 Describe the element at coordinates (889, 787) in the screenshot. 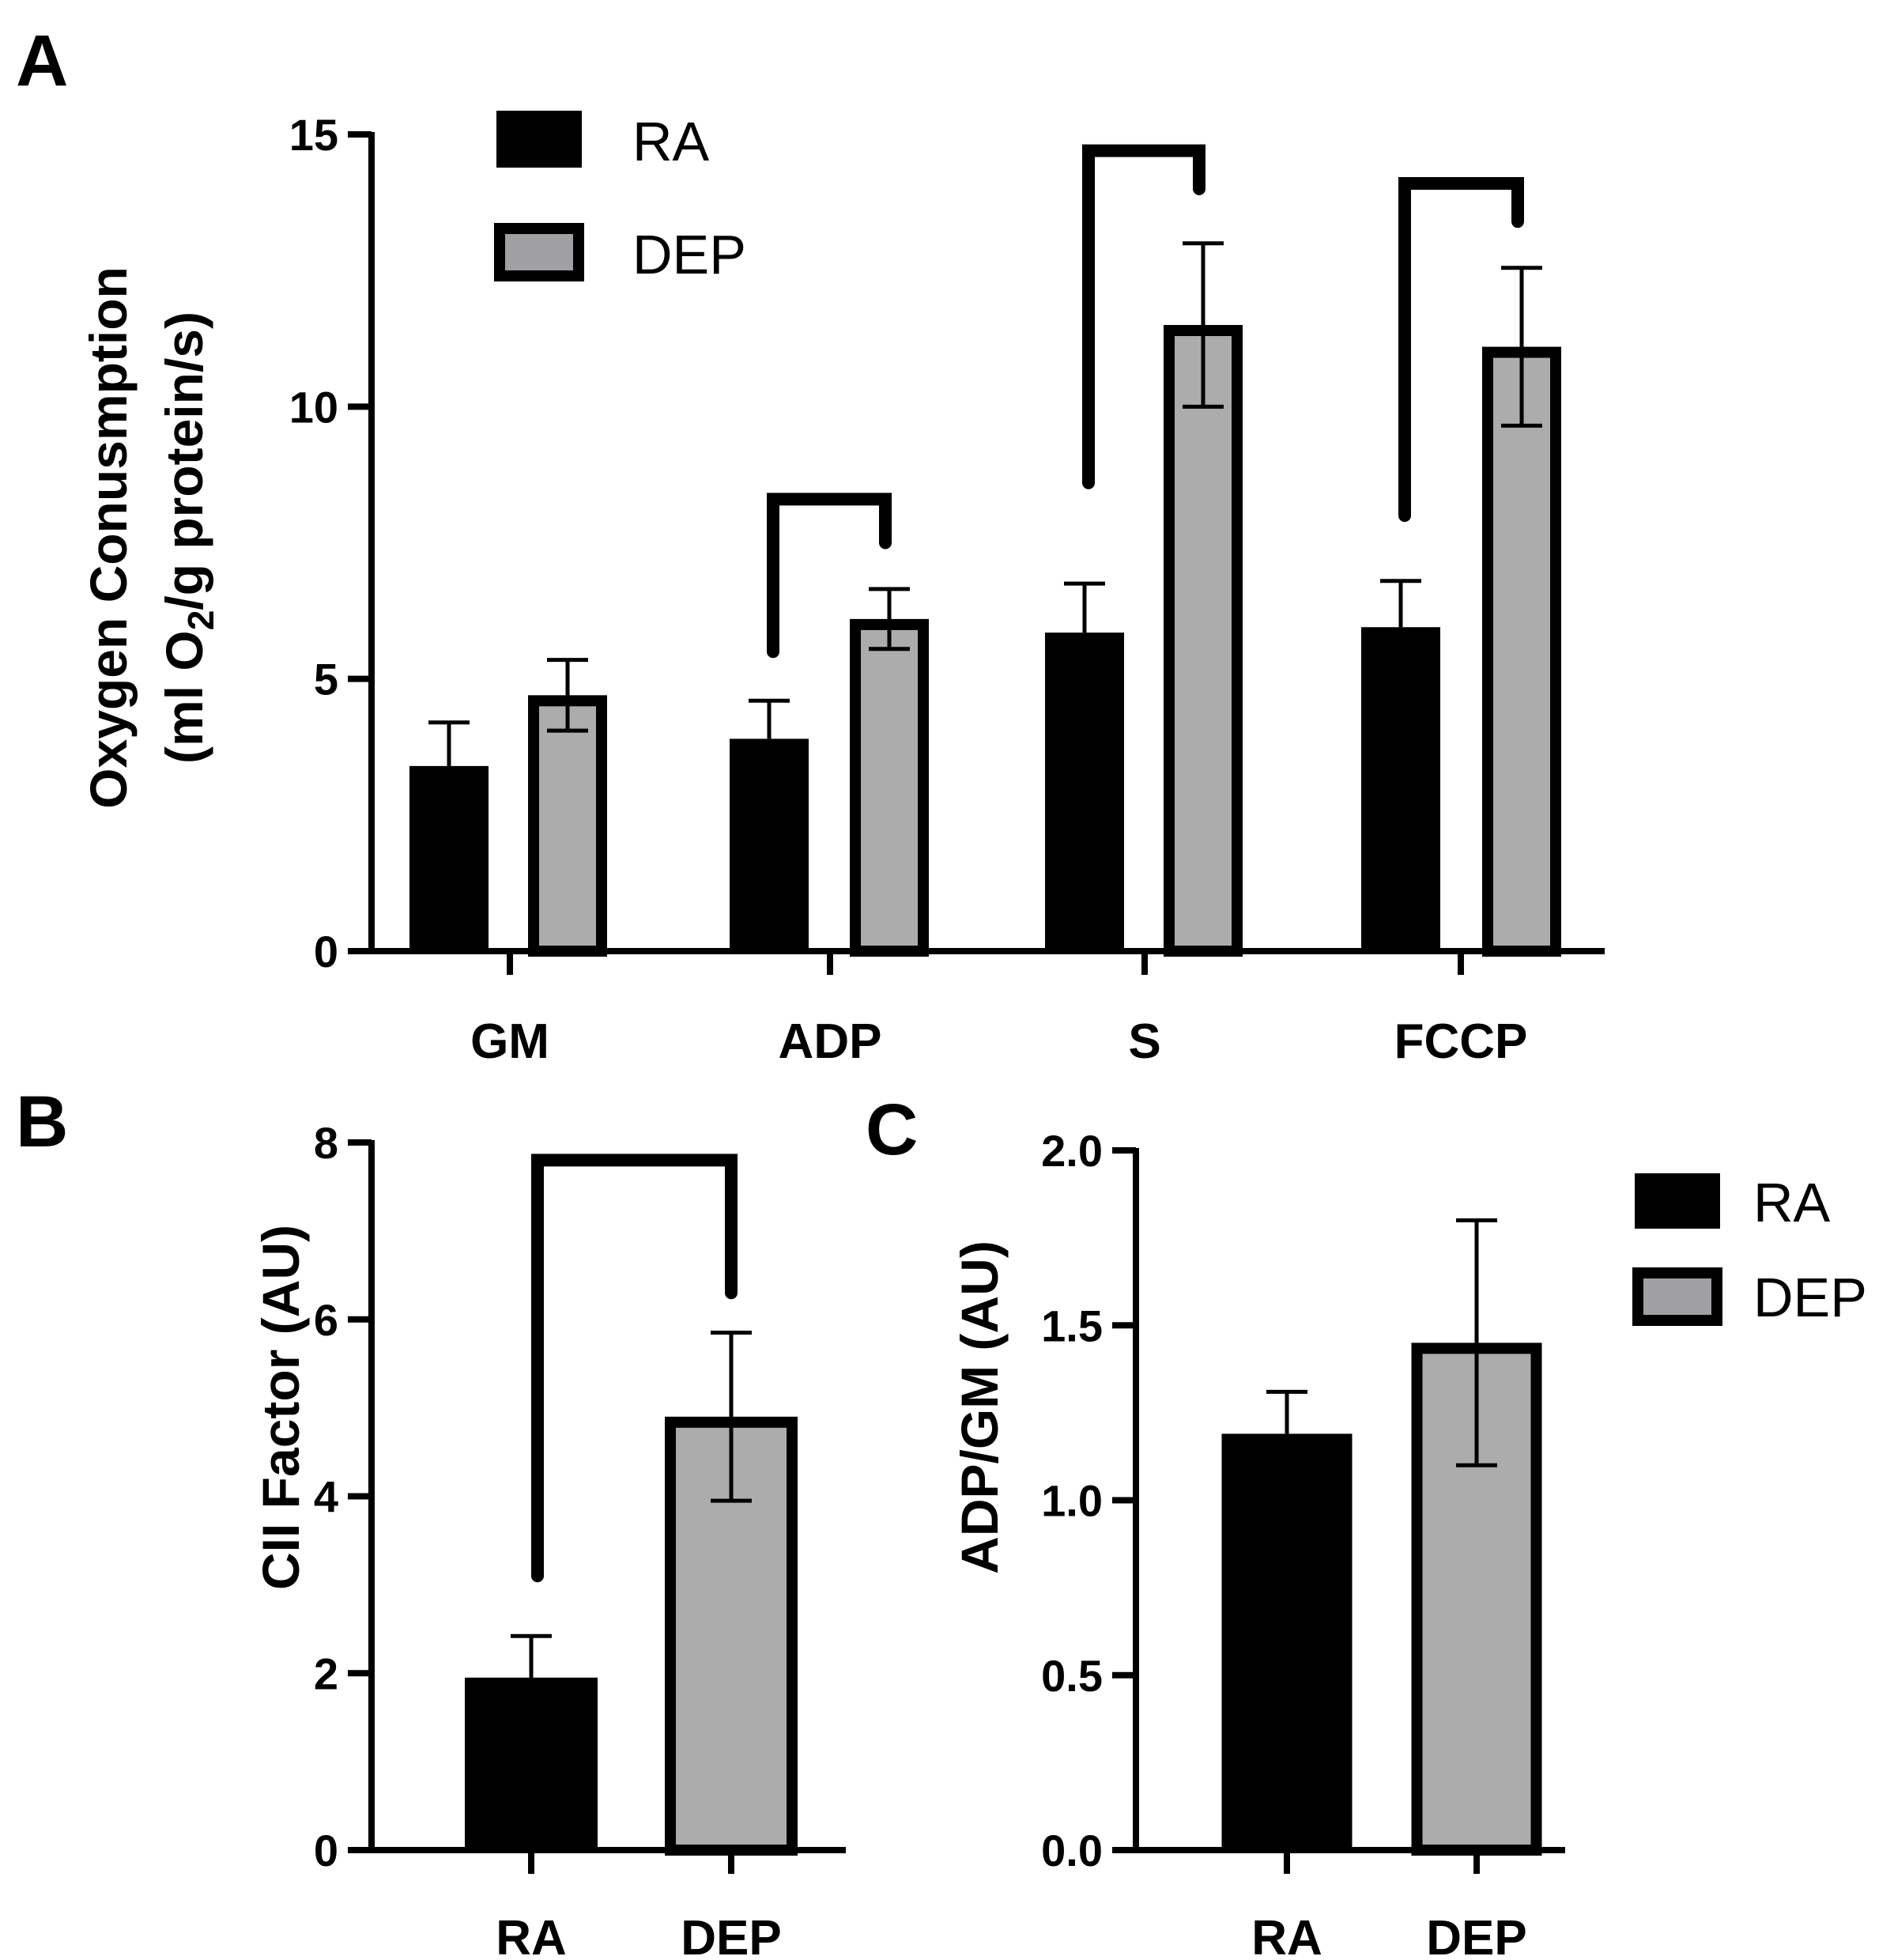

I see `panel-a-adp-bar-dep` at that location.